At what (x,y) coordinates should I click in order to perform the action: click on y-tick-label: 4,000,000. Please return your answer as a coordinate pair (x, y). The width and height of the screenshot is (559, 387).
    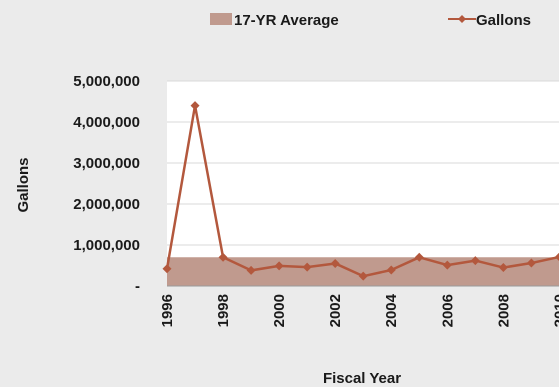
    Looking at the image, I should click on (106, 122).